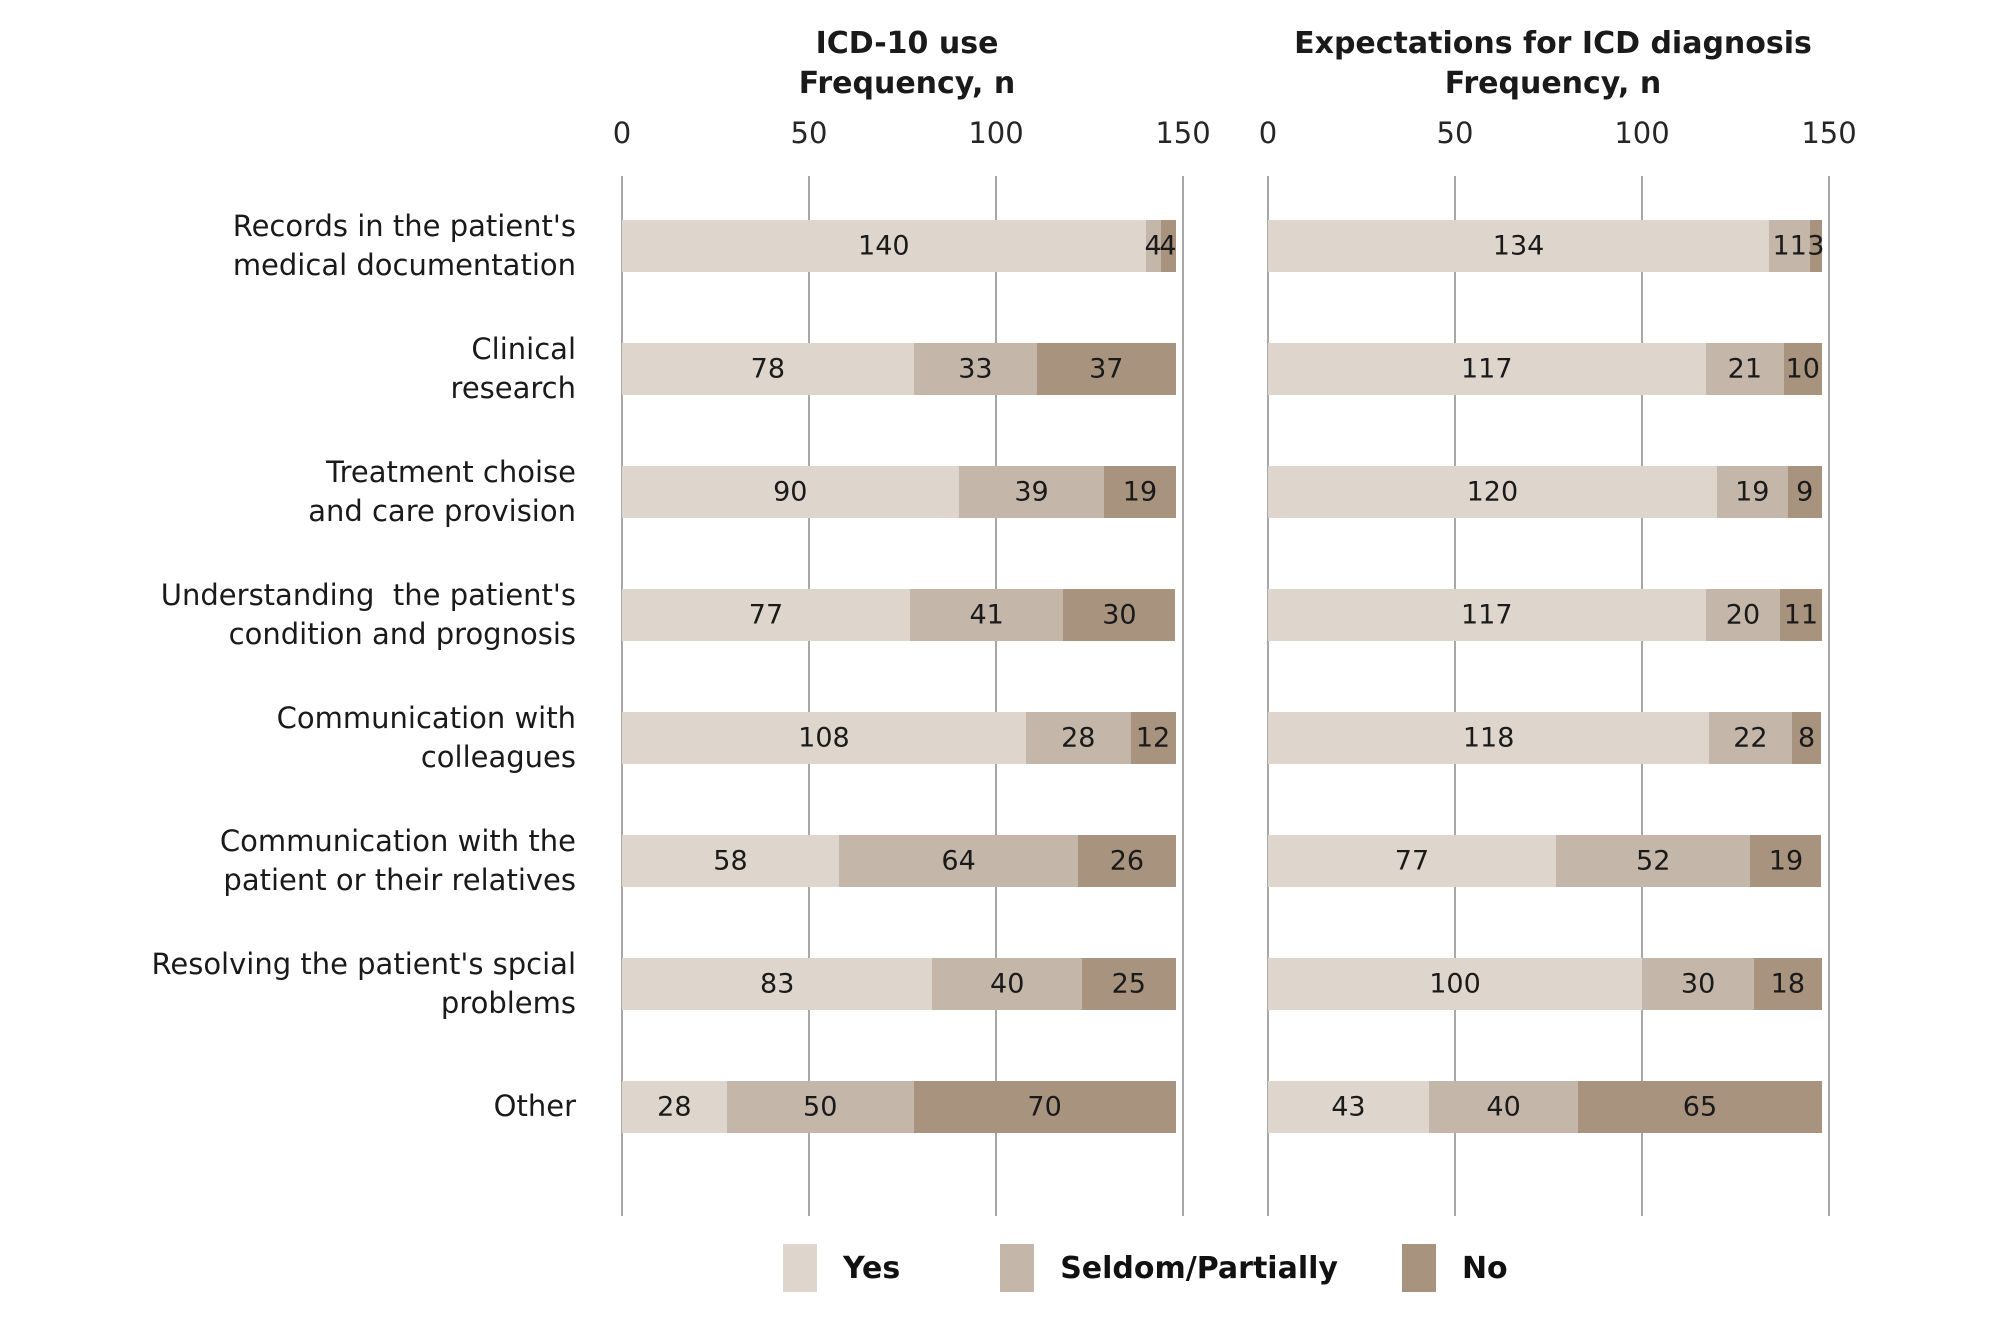 The height and width of the screenshot is (1329, 1989). I want to click on bar-segment: 50, so click(820, 1106).